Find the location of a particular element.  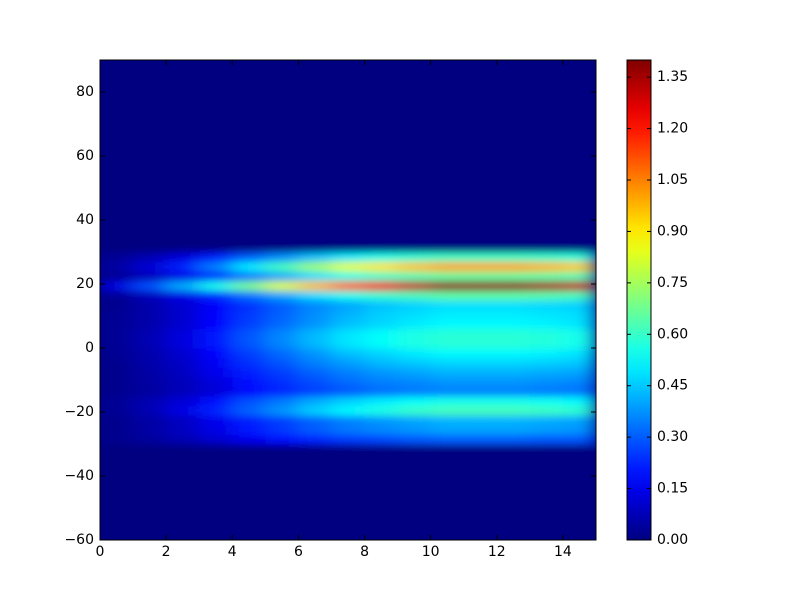

colorbar-tick-label: 1.20 is located at coordinates (672, 129).